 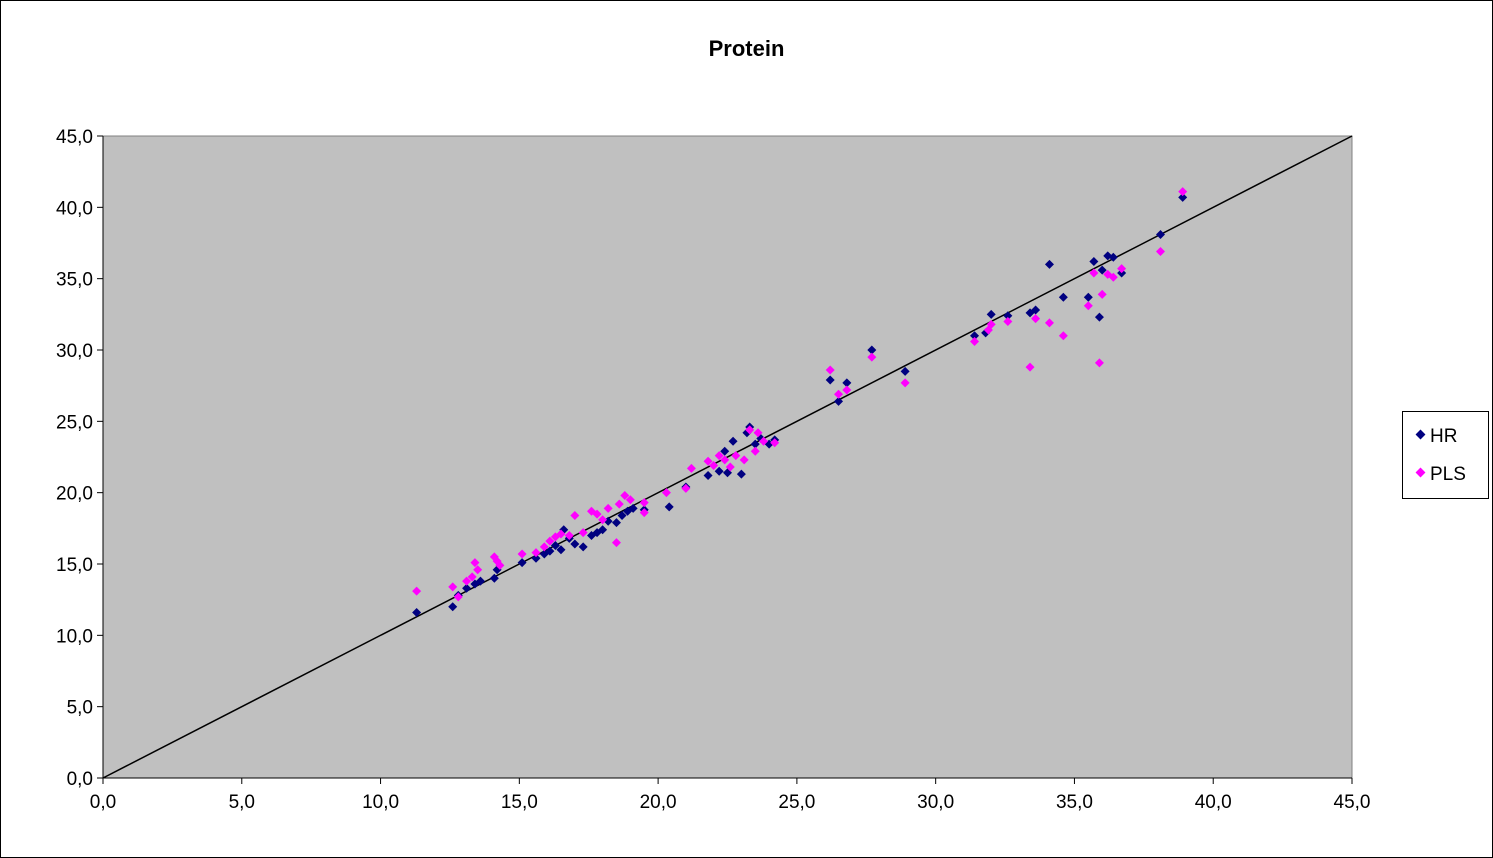 I want to click on x-tick-label: 45,0, so click(x=1352, y=802).